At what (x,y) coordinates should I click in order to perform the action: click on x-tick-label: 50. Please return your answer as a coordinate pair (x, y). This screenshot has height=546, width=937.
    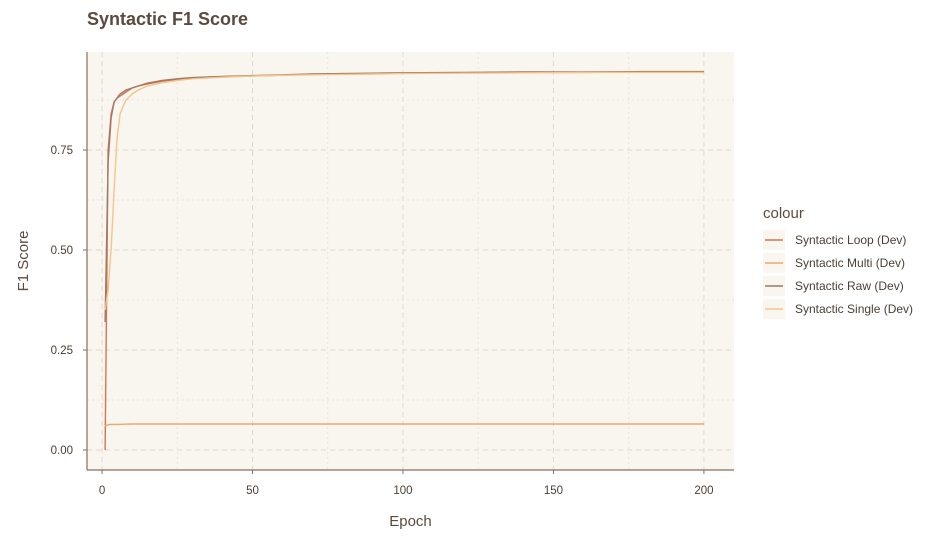
    Looking at the image, I should click on (252, 491).